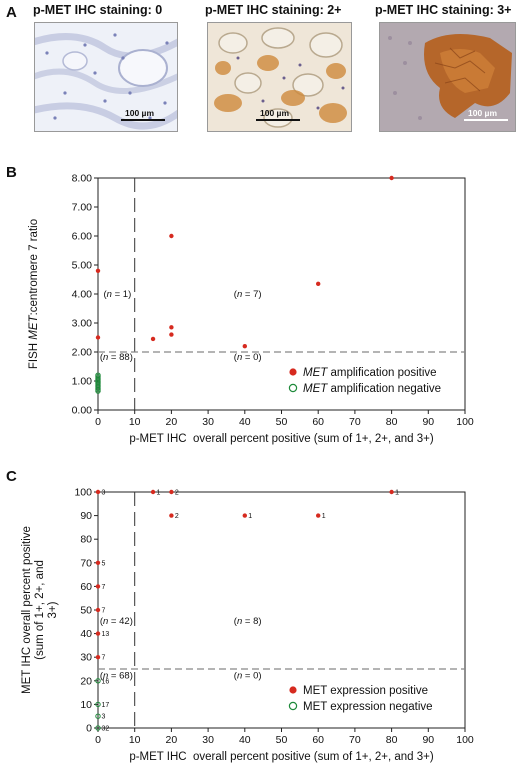  Describe the element at coordinates (465, 740) in the screenshot. I see `x-tick-label: 100` at that location.